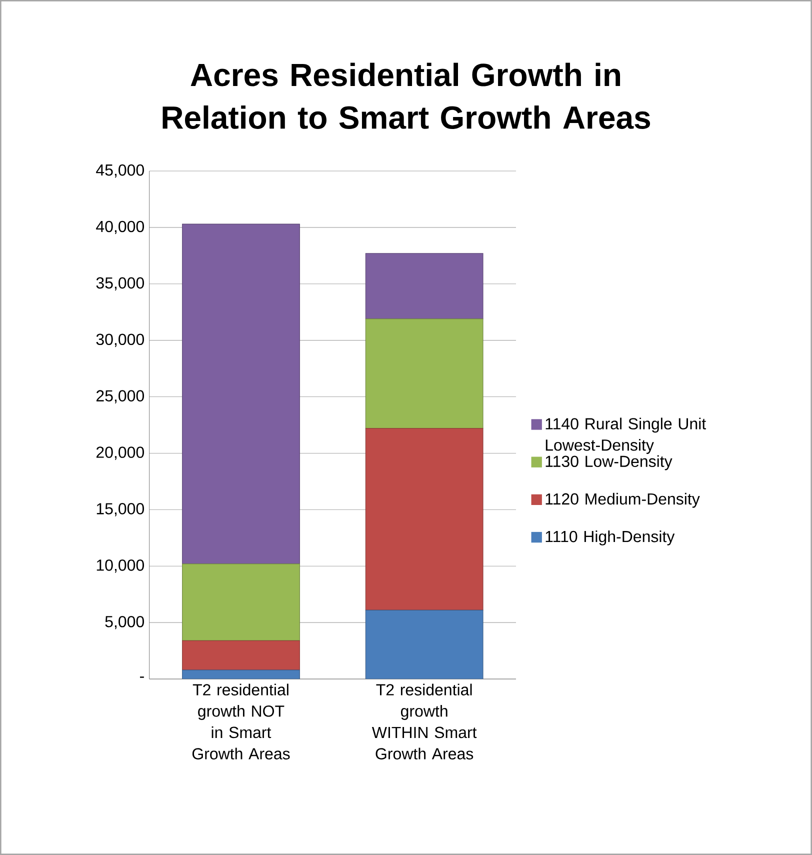 This screenshot has width=812, height=855. Describe the element at coordinates (120, 227) in the screenshot. I see `y-tick-label: 40,000` at that location.